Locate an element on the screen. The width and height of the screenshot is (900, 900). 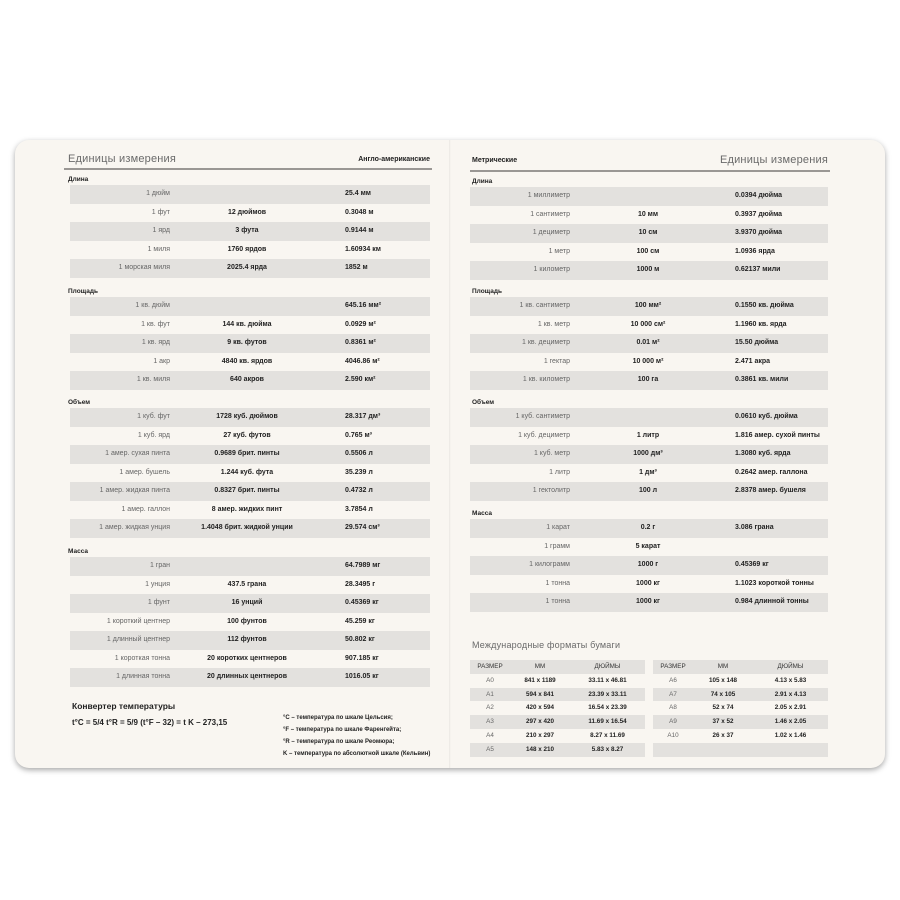
unit-name: 1 метр is located at coordinates (559, 251).